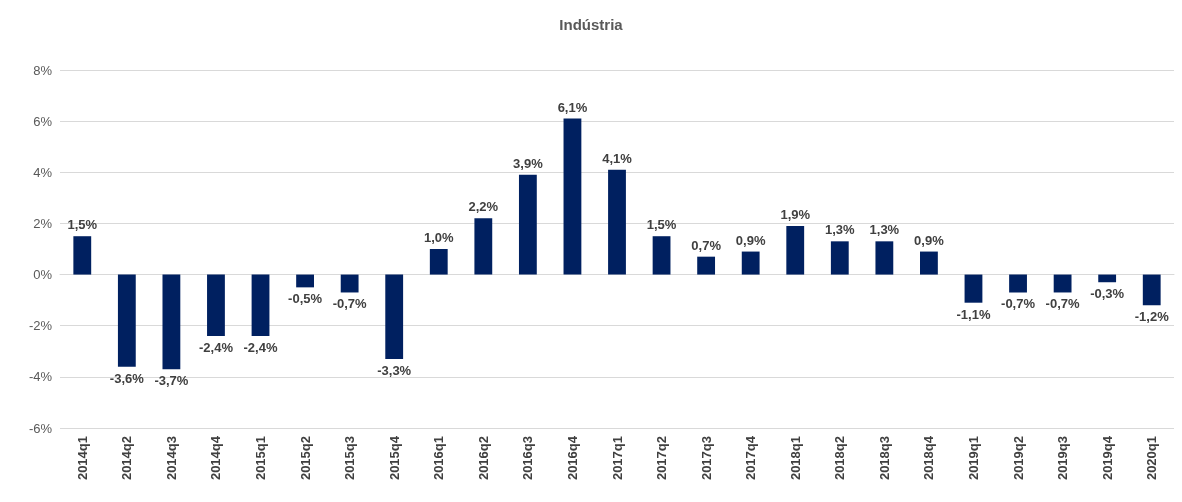 The height and width of the screenshot is (502, 1182). What do you see at coordinates (706, 458) in the screenshot?
I see `x-tick-label: 2017q3` at bounding box center [706, 458].